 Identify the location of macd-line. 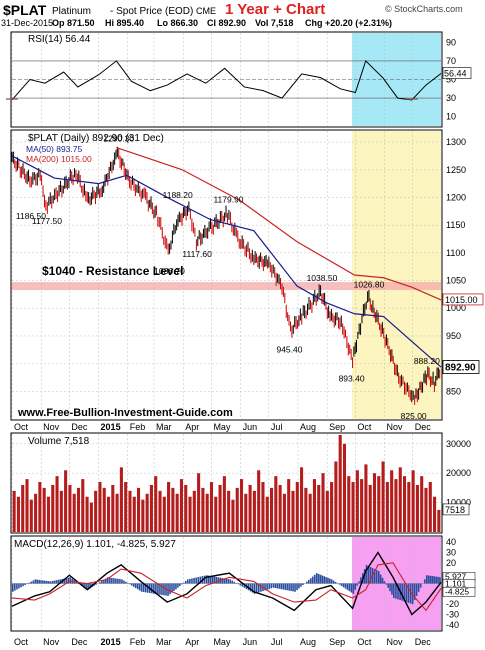
(226, 583).